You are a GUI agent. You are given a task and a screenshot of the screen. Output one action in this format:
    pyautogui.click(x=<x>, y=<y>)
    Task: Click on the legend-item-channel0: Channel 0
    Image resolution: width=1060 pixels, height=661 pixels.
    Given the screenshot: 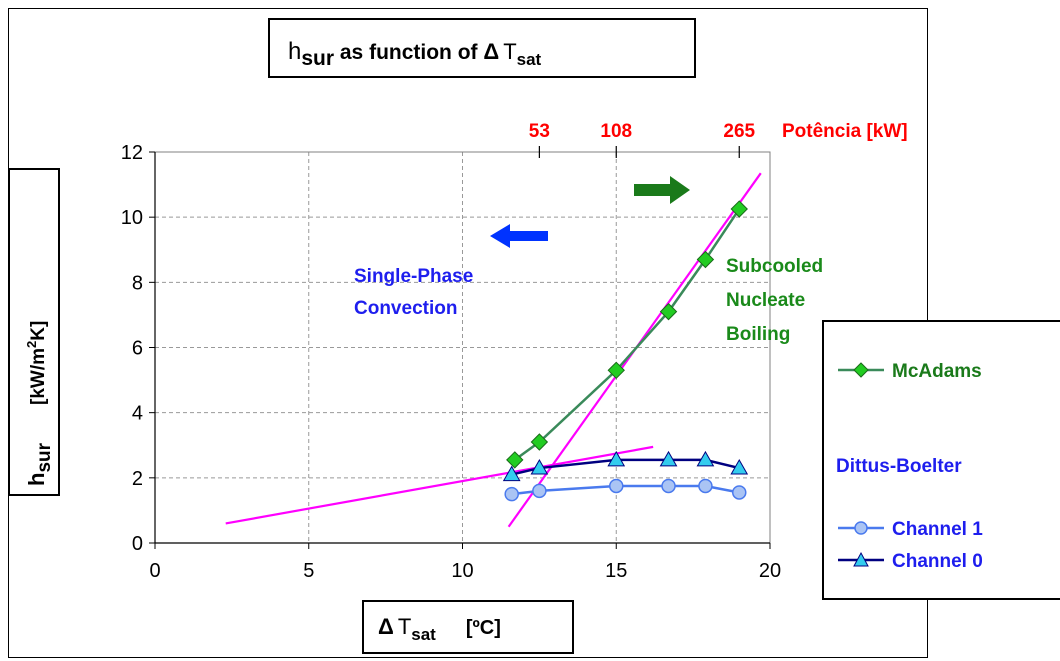 What is the action you would take?
    pyautogui.click(x=910, y=561)
    